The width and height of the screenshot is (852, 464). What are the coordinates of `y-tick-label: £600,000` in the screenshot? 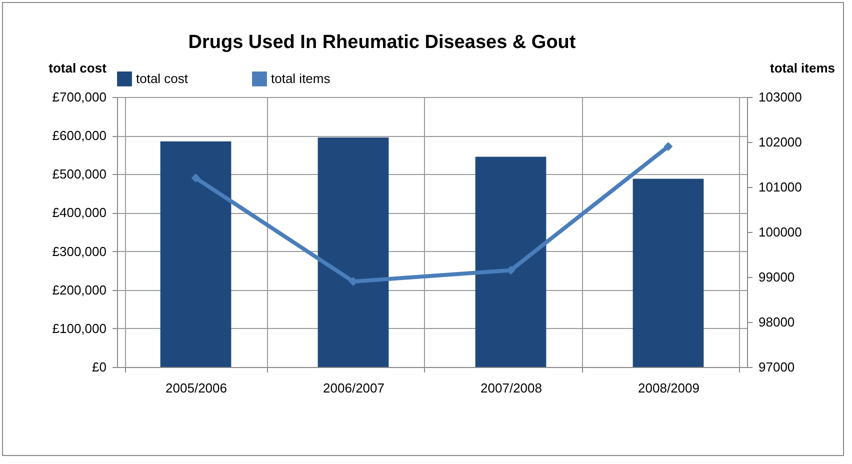 It's located at (79, 136).